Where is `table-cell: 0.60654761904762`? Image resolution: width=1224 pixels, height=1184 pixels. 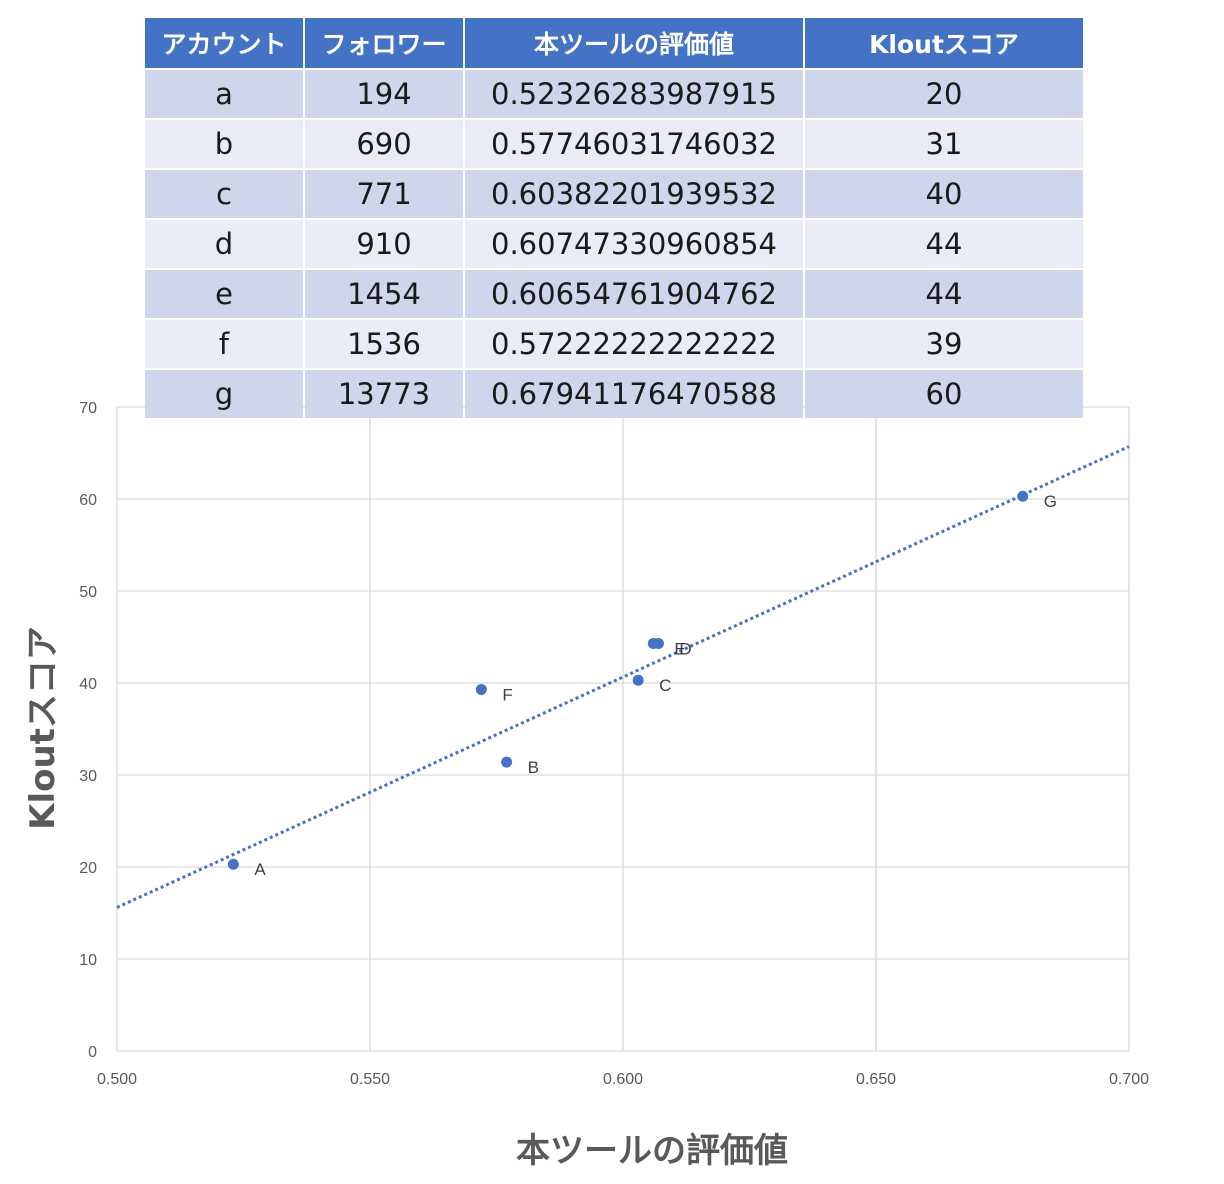
table-cell: 0.60654761904762 is located at coordinates (634, 294).